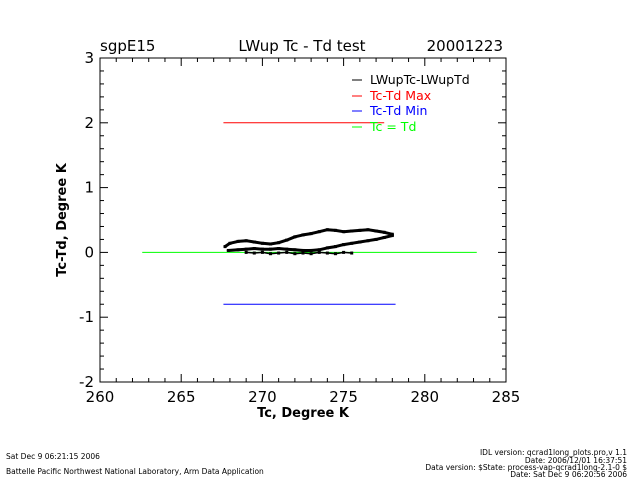 This screenshot has width=640, height=480. I want to click on y-tick-label-3: 1, so click(89, 188).